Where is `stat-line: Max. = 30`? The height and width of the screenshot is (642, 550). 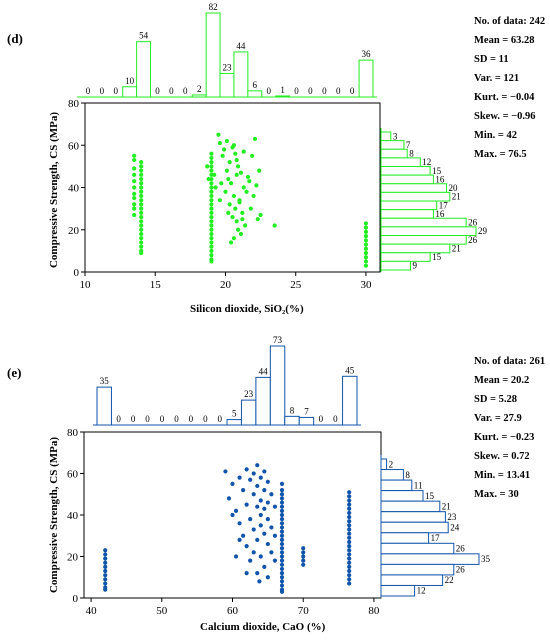 stat-line: Max. = 30 is located at coordinates (496, 494).